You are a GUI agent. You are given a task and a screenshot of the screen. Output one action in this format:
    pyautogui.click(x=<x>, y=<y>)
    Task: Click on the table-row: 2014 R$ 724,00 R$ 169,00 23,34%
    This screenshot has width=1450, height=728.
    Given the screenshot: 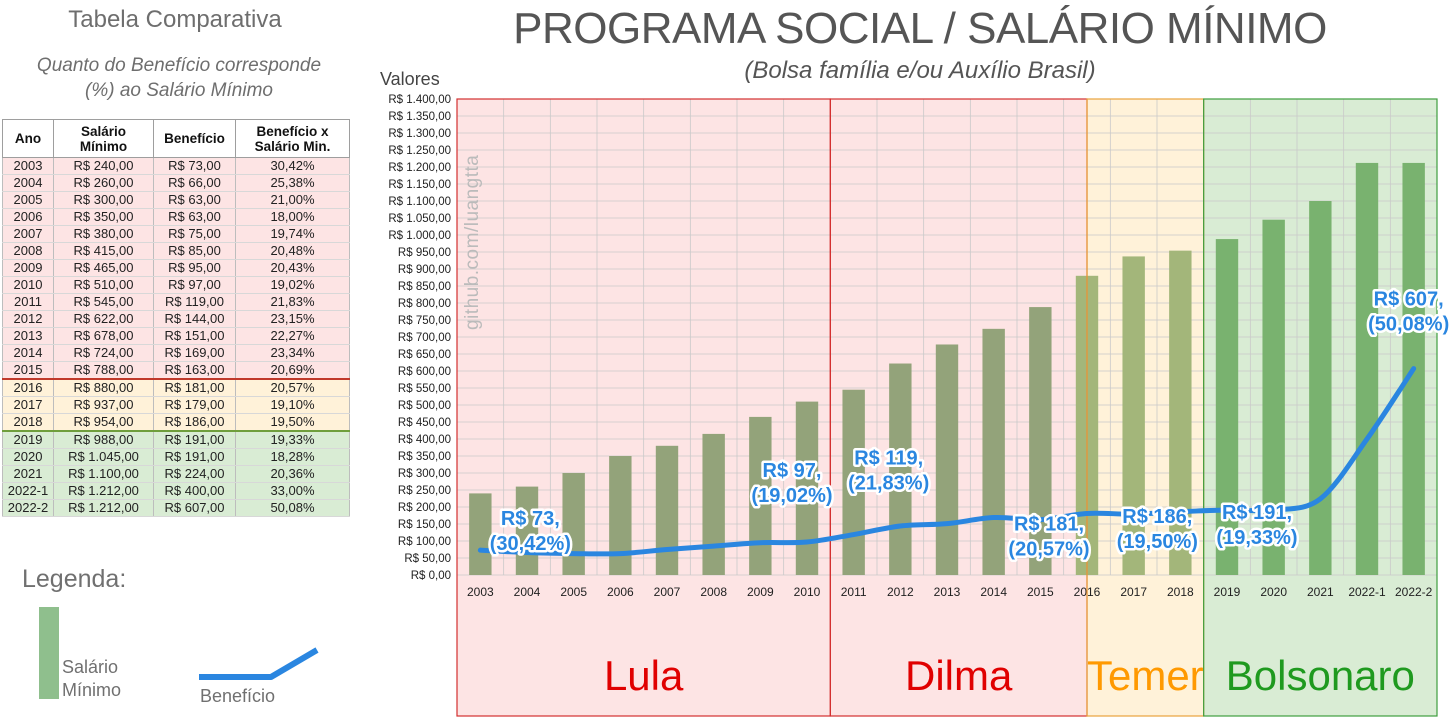 What is the action you would take?
    pyautogui.click(x=176, y=353)
    